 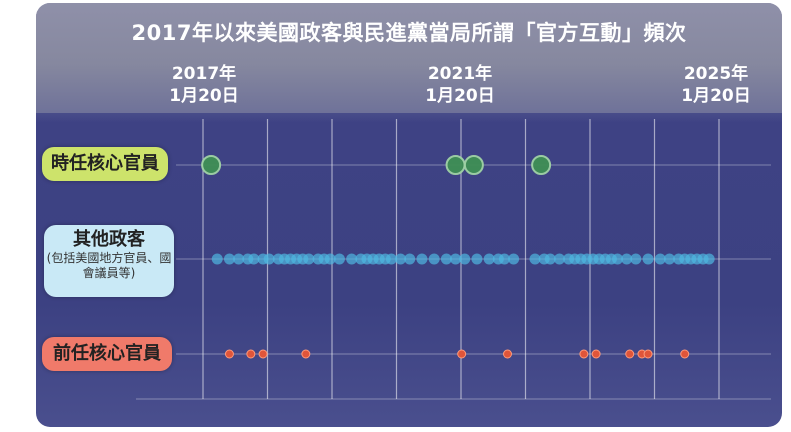 I want to click on legend-name: 時任核心官員, so click(x=105, y=163).